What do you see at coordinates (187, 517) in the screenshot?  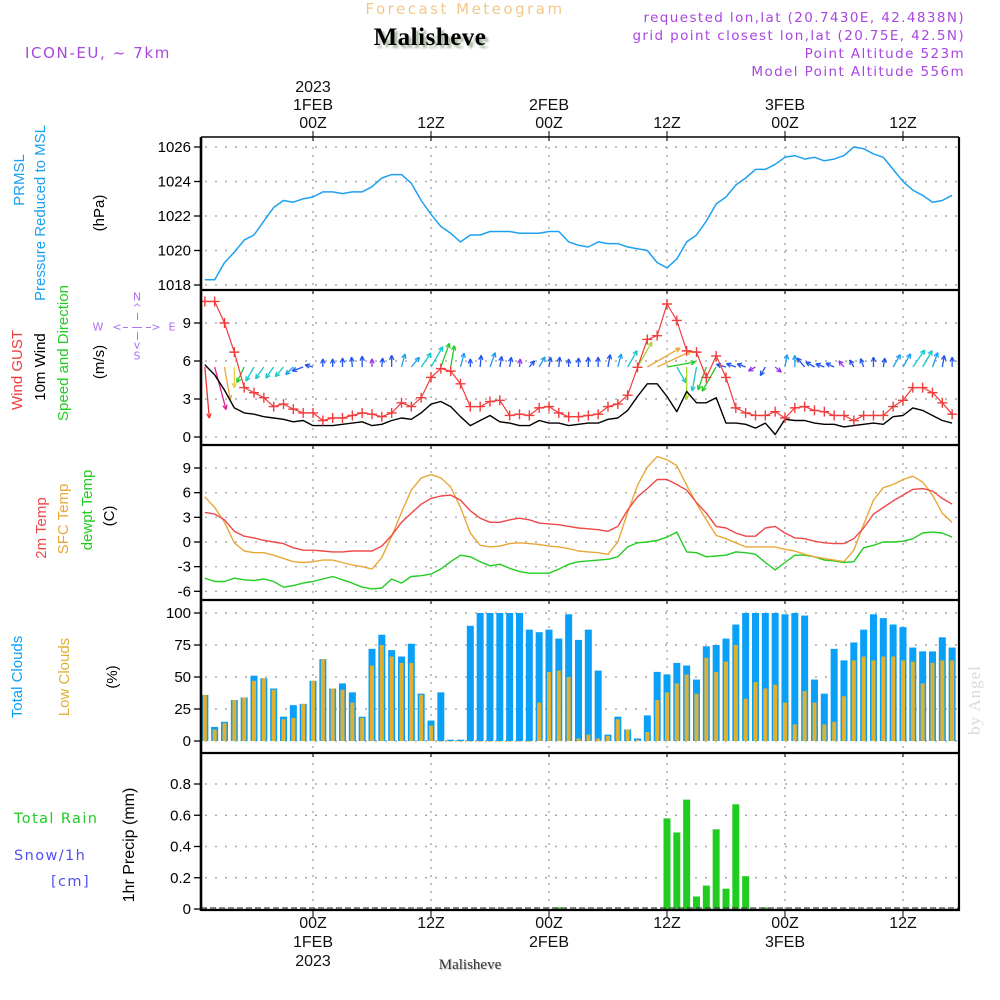 I see `temperature-y-tick-label: 3` at bounding box center [187, 517].